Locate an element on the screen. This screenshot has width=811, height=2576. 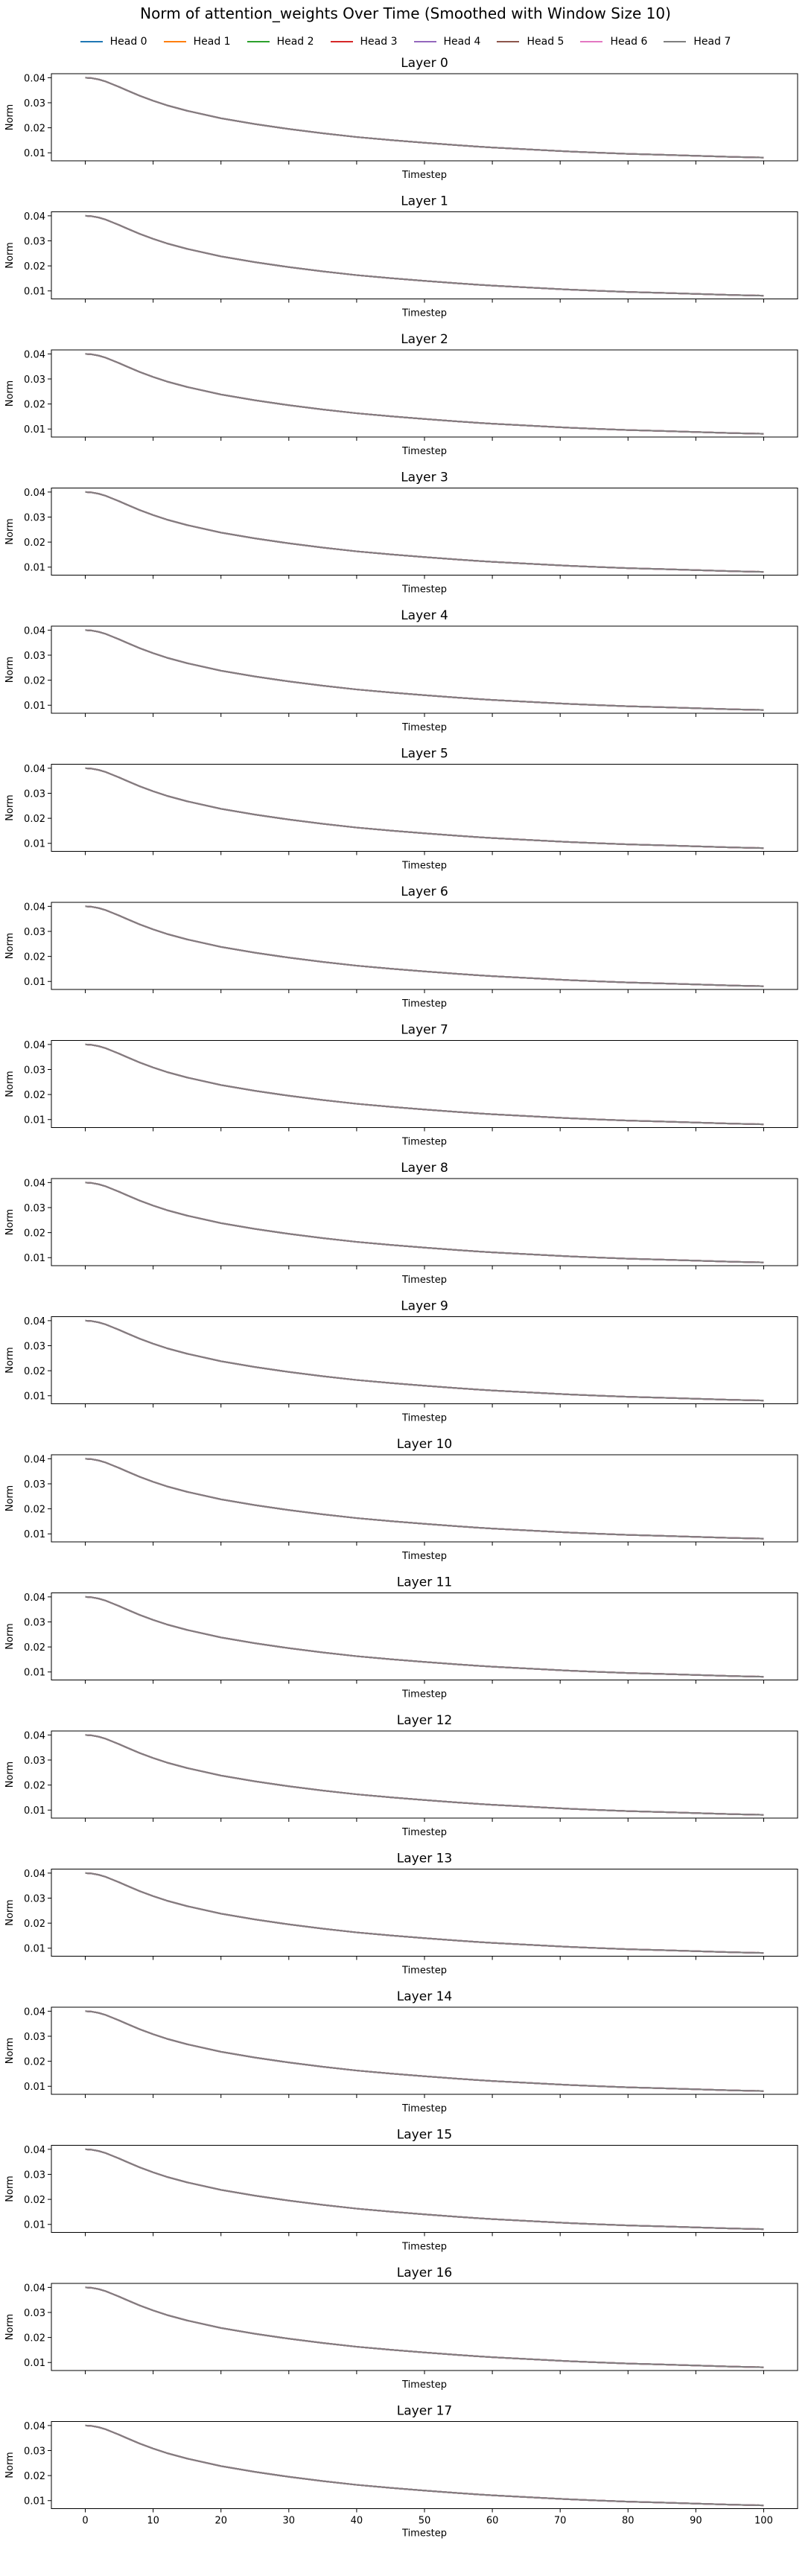
legend-label: Head 1 is located at coordinates (212, 42).